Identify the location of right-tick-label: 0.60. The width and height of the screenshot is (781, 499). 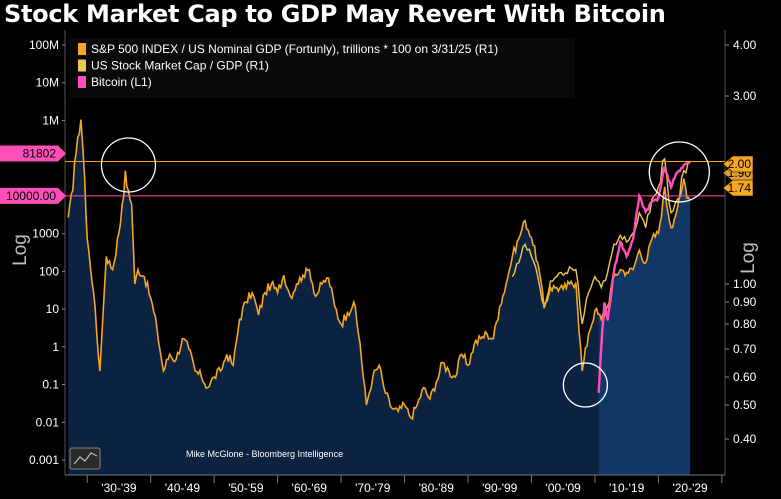
(745, 377).